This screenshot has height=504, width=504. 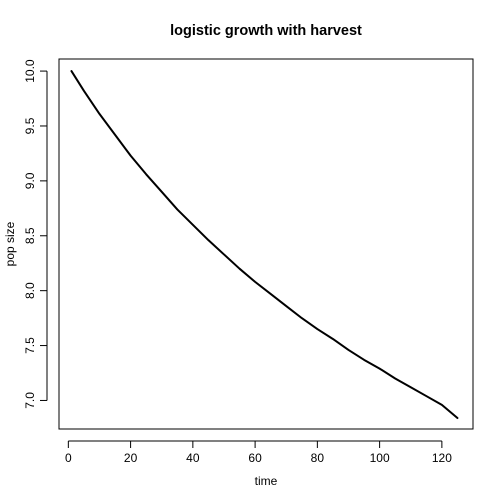 I want to click on y-tick-label: 7.5, so click(x=30, y=345).